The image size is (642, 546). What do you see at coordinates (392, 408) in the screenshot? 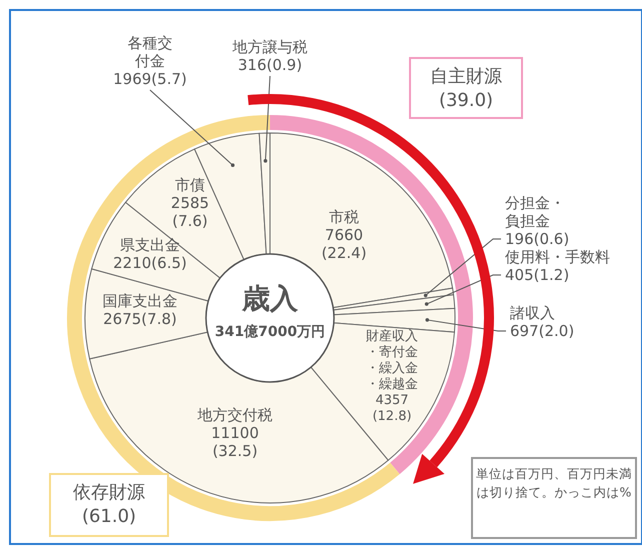
I see `data-label: 4357(12.8)` at bounding box center [392, 408].